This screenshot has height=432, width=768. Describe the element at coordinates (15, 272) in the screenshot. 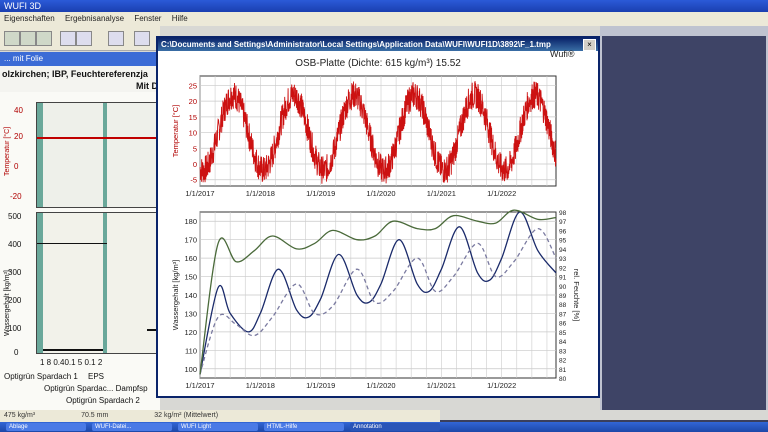

I see `bg-water-tick-300: 300` at that location.